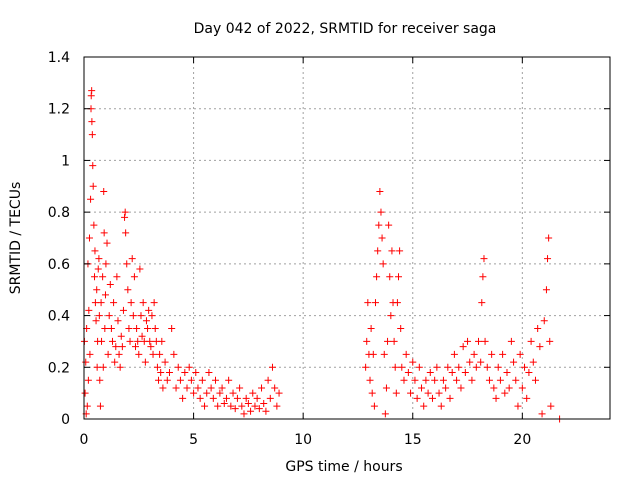 Image resolution: width=640 pixels, height=480 pixels. Describe the element at coordinates (303, 440) in the screenshot. I see `x-tick-label: 10` at that location.